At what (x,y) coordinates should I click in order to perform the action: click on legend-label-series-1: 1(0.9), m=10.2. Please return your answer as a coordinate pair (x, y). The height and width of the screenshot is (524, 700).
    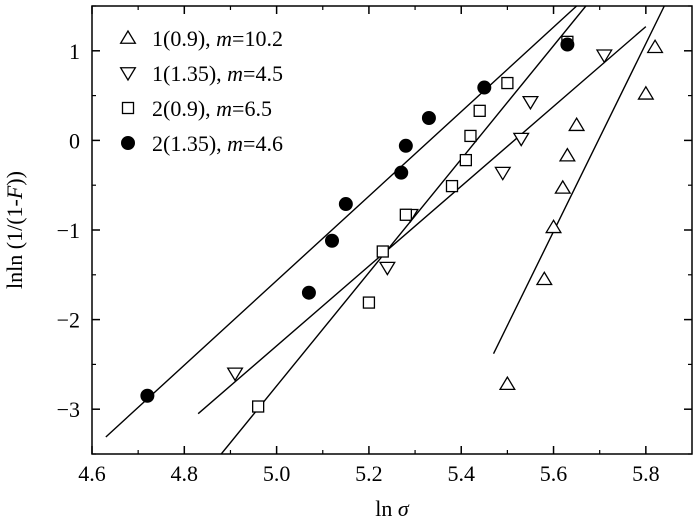
    Looking at the image, I should click on (217, 38).